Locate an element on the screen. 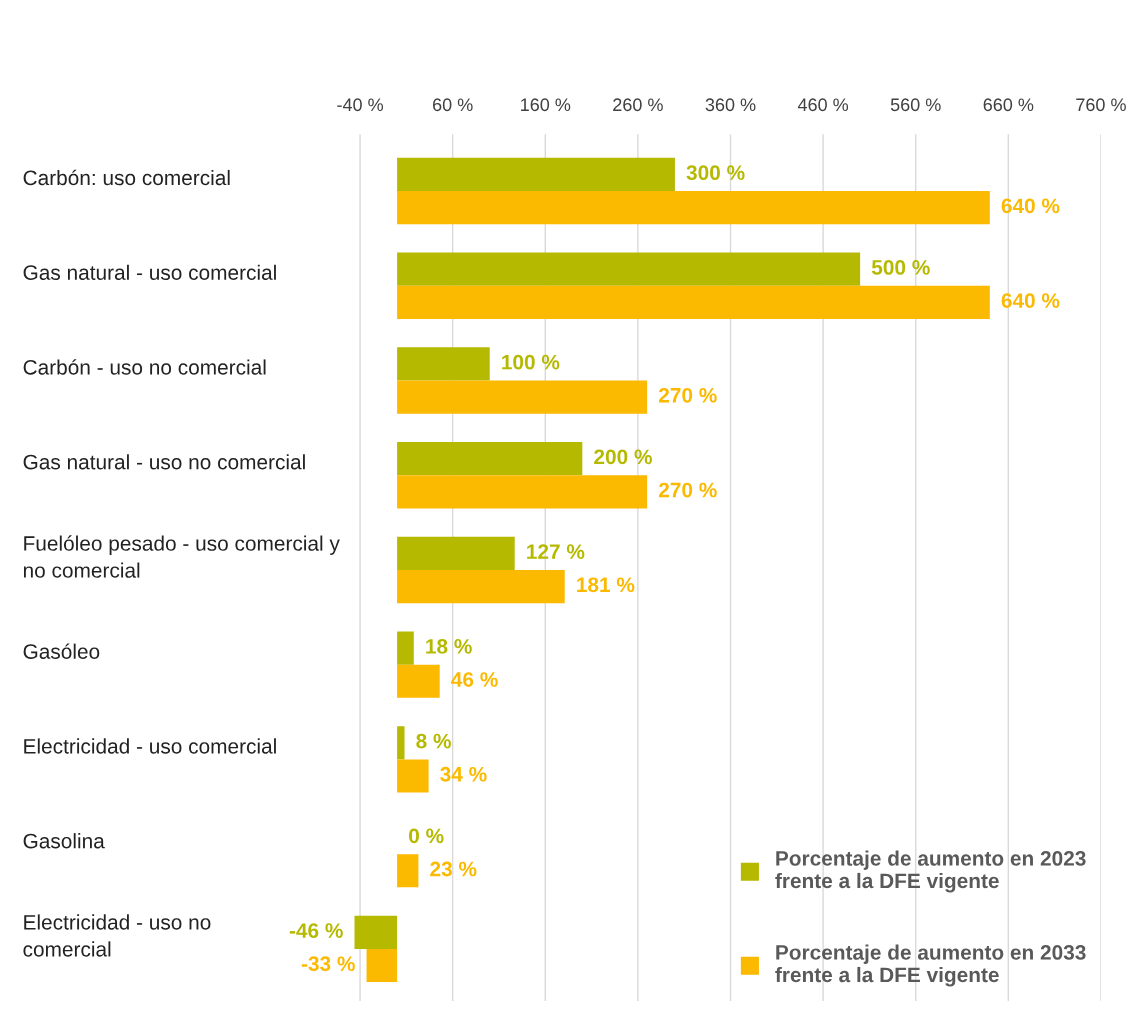 The height and width of the screenshot is (1032, 1128). data-label: 200 % is located at coordinates (623, 457).